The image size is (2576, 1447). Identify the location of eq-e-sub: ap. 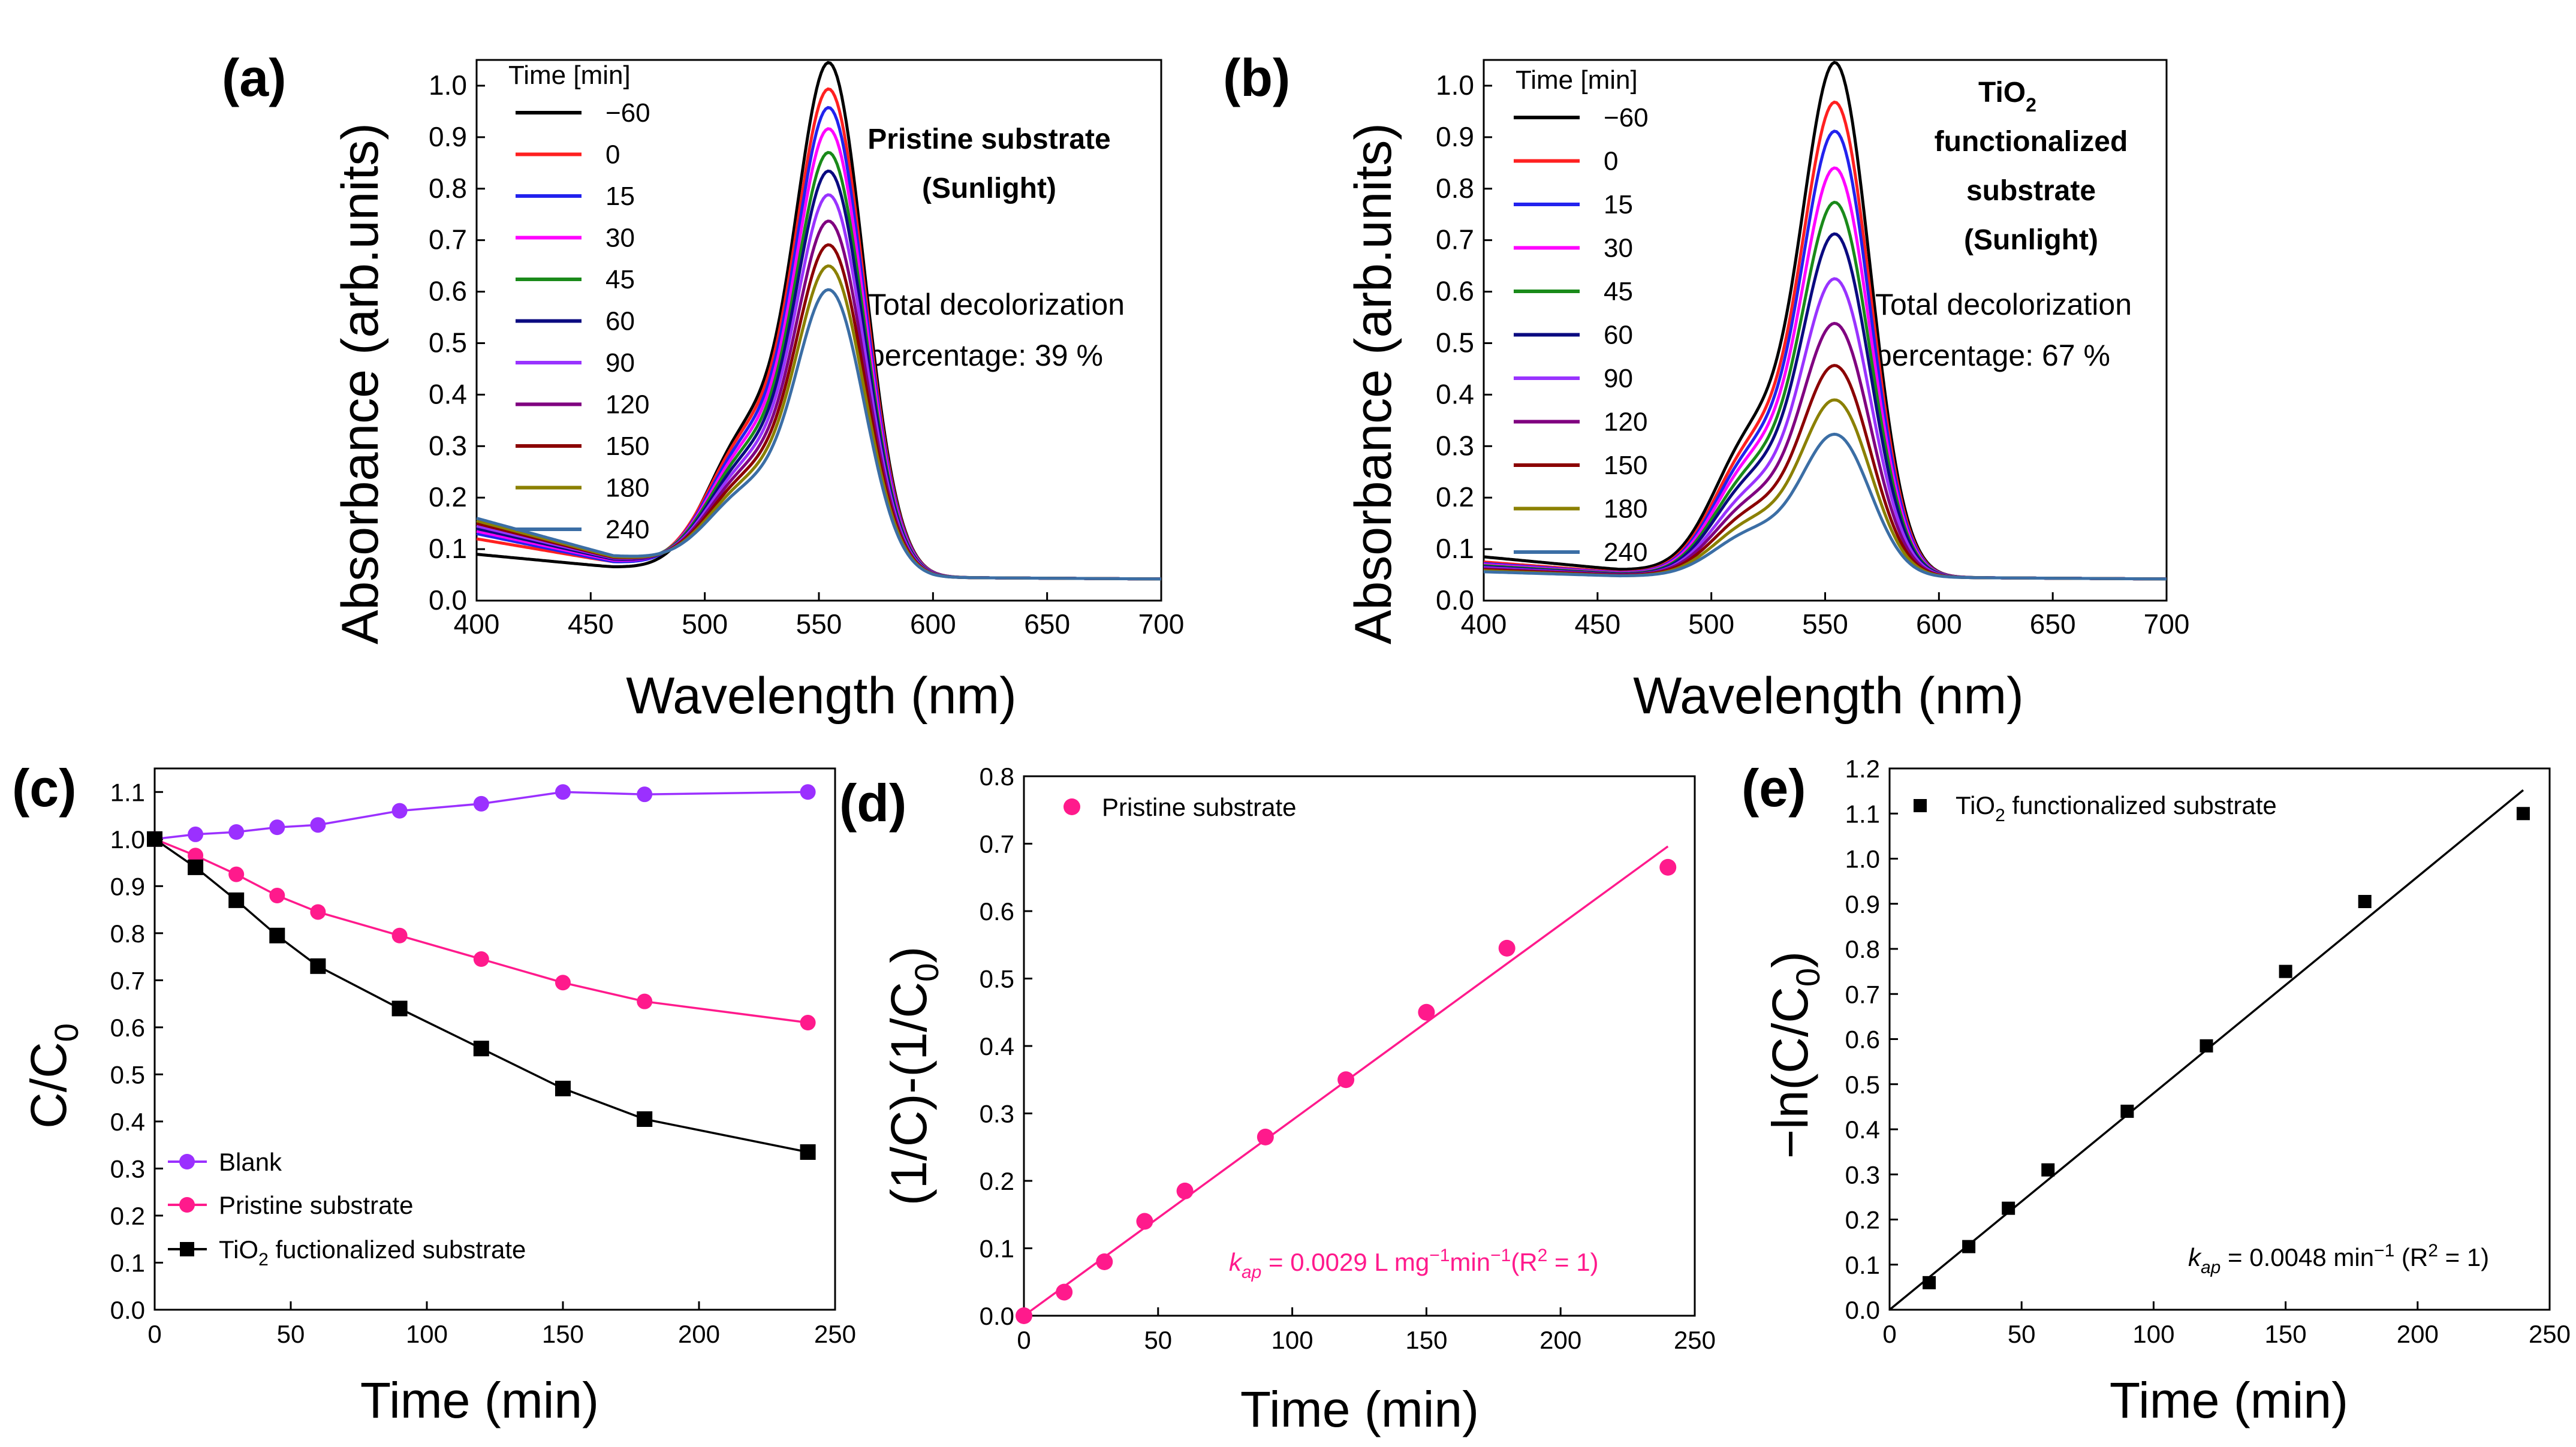
(2211, 1267).